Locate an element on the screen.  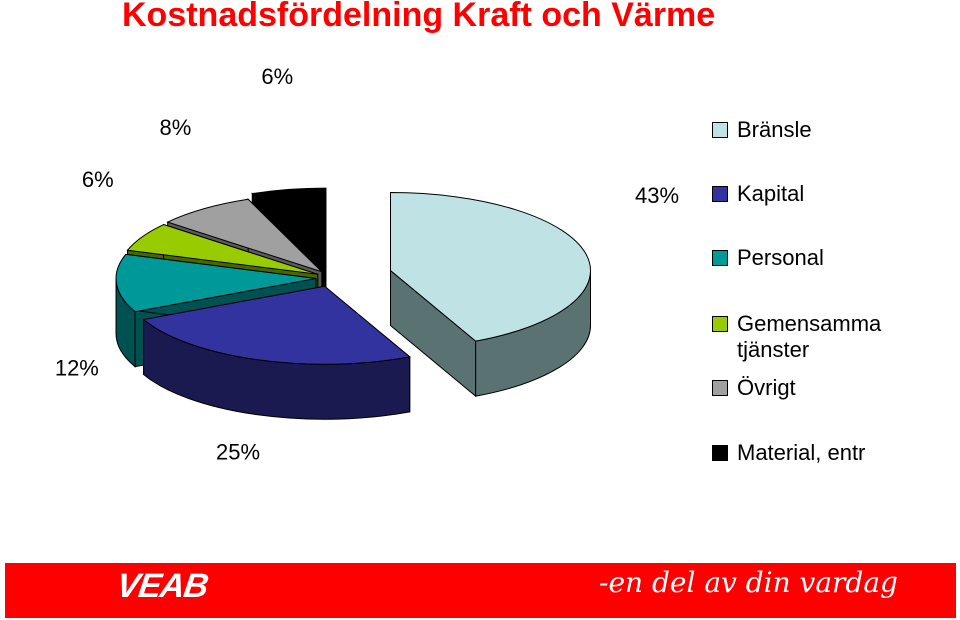
legend-item-5: Material, entr is located at coordinates (824, 453).